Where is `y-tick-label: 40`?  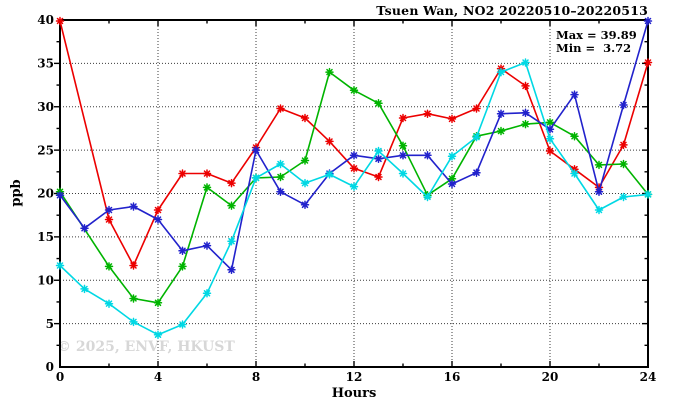 y-tick-label: 40 is located at coordinates (45, 20).